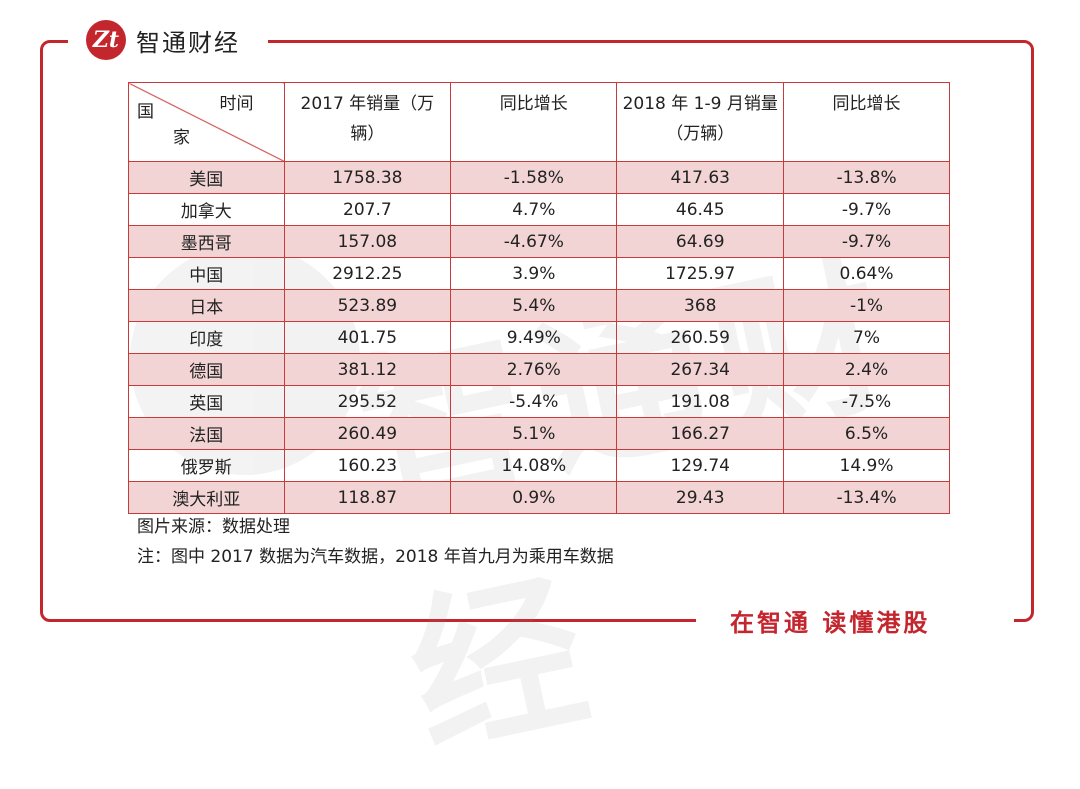 The height and width of the screenshot is (789, 1080). I want to click on cell-sales-2017: 260.49, so click(367, 433).